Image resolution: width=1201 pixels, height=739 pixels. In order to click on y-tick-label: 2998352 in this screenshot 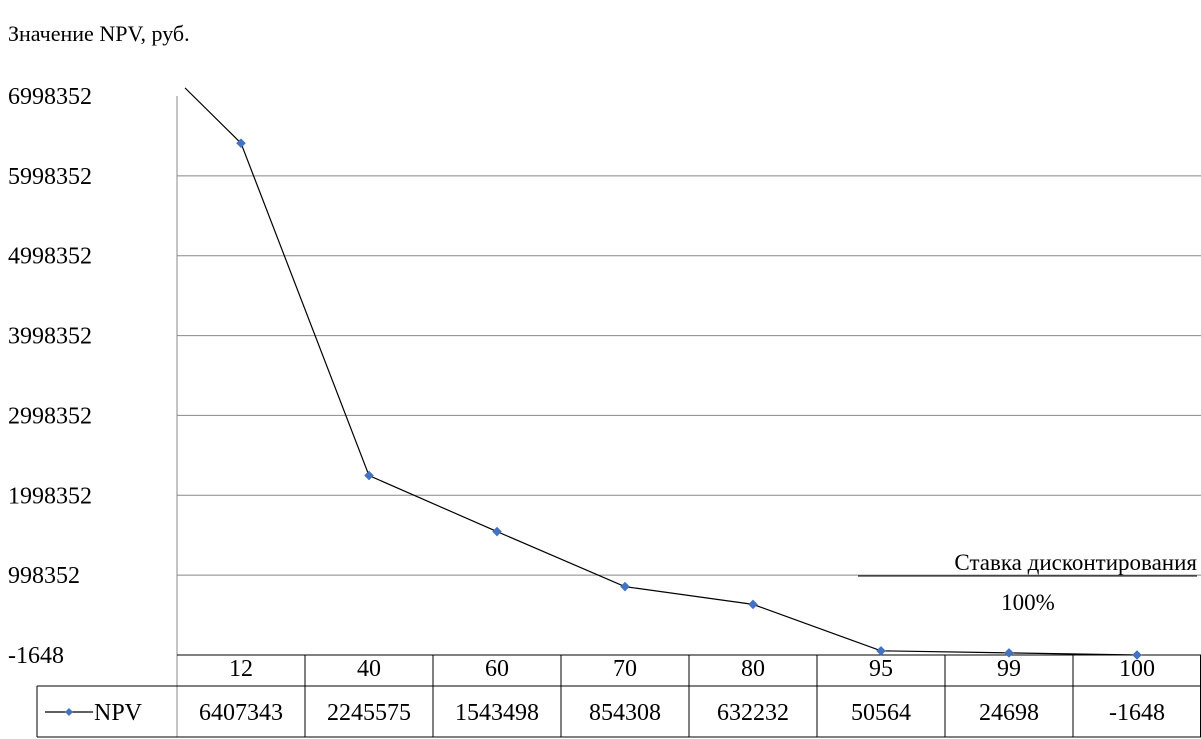, I will do `click(50, 416)`.